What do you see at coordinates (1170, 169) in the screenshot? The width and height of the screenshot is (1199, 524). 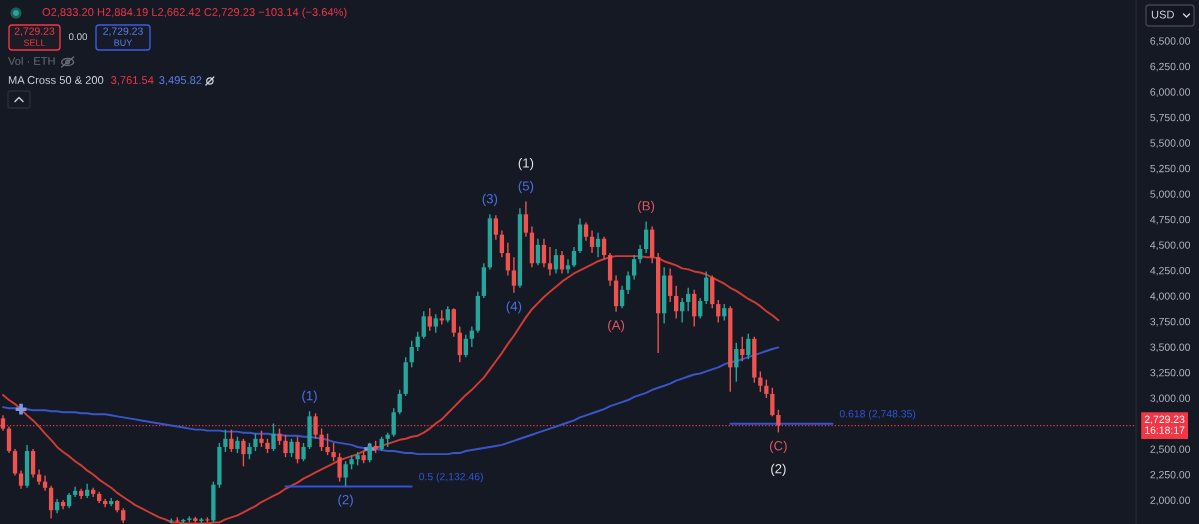 I see `y-tick-label: 5,250.00` at bounding box center [1170, 169].